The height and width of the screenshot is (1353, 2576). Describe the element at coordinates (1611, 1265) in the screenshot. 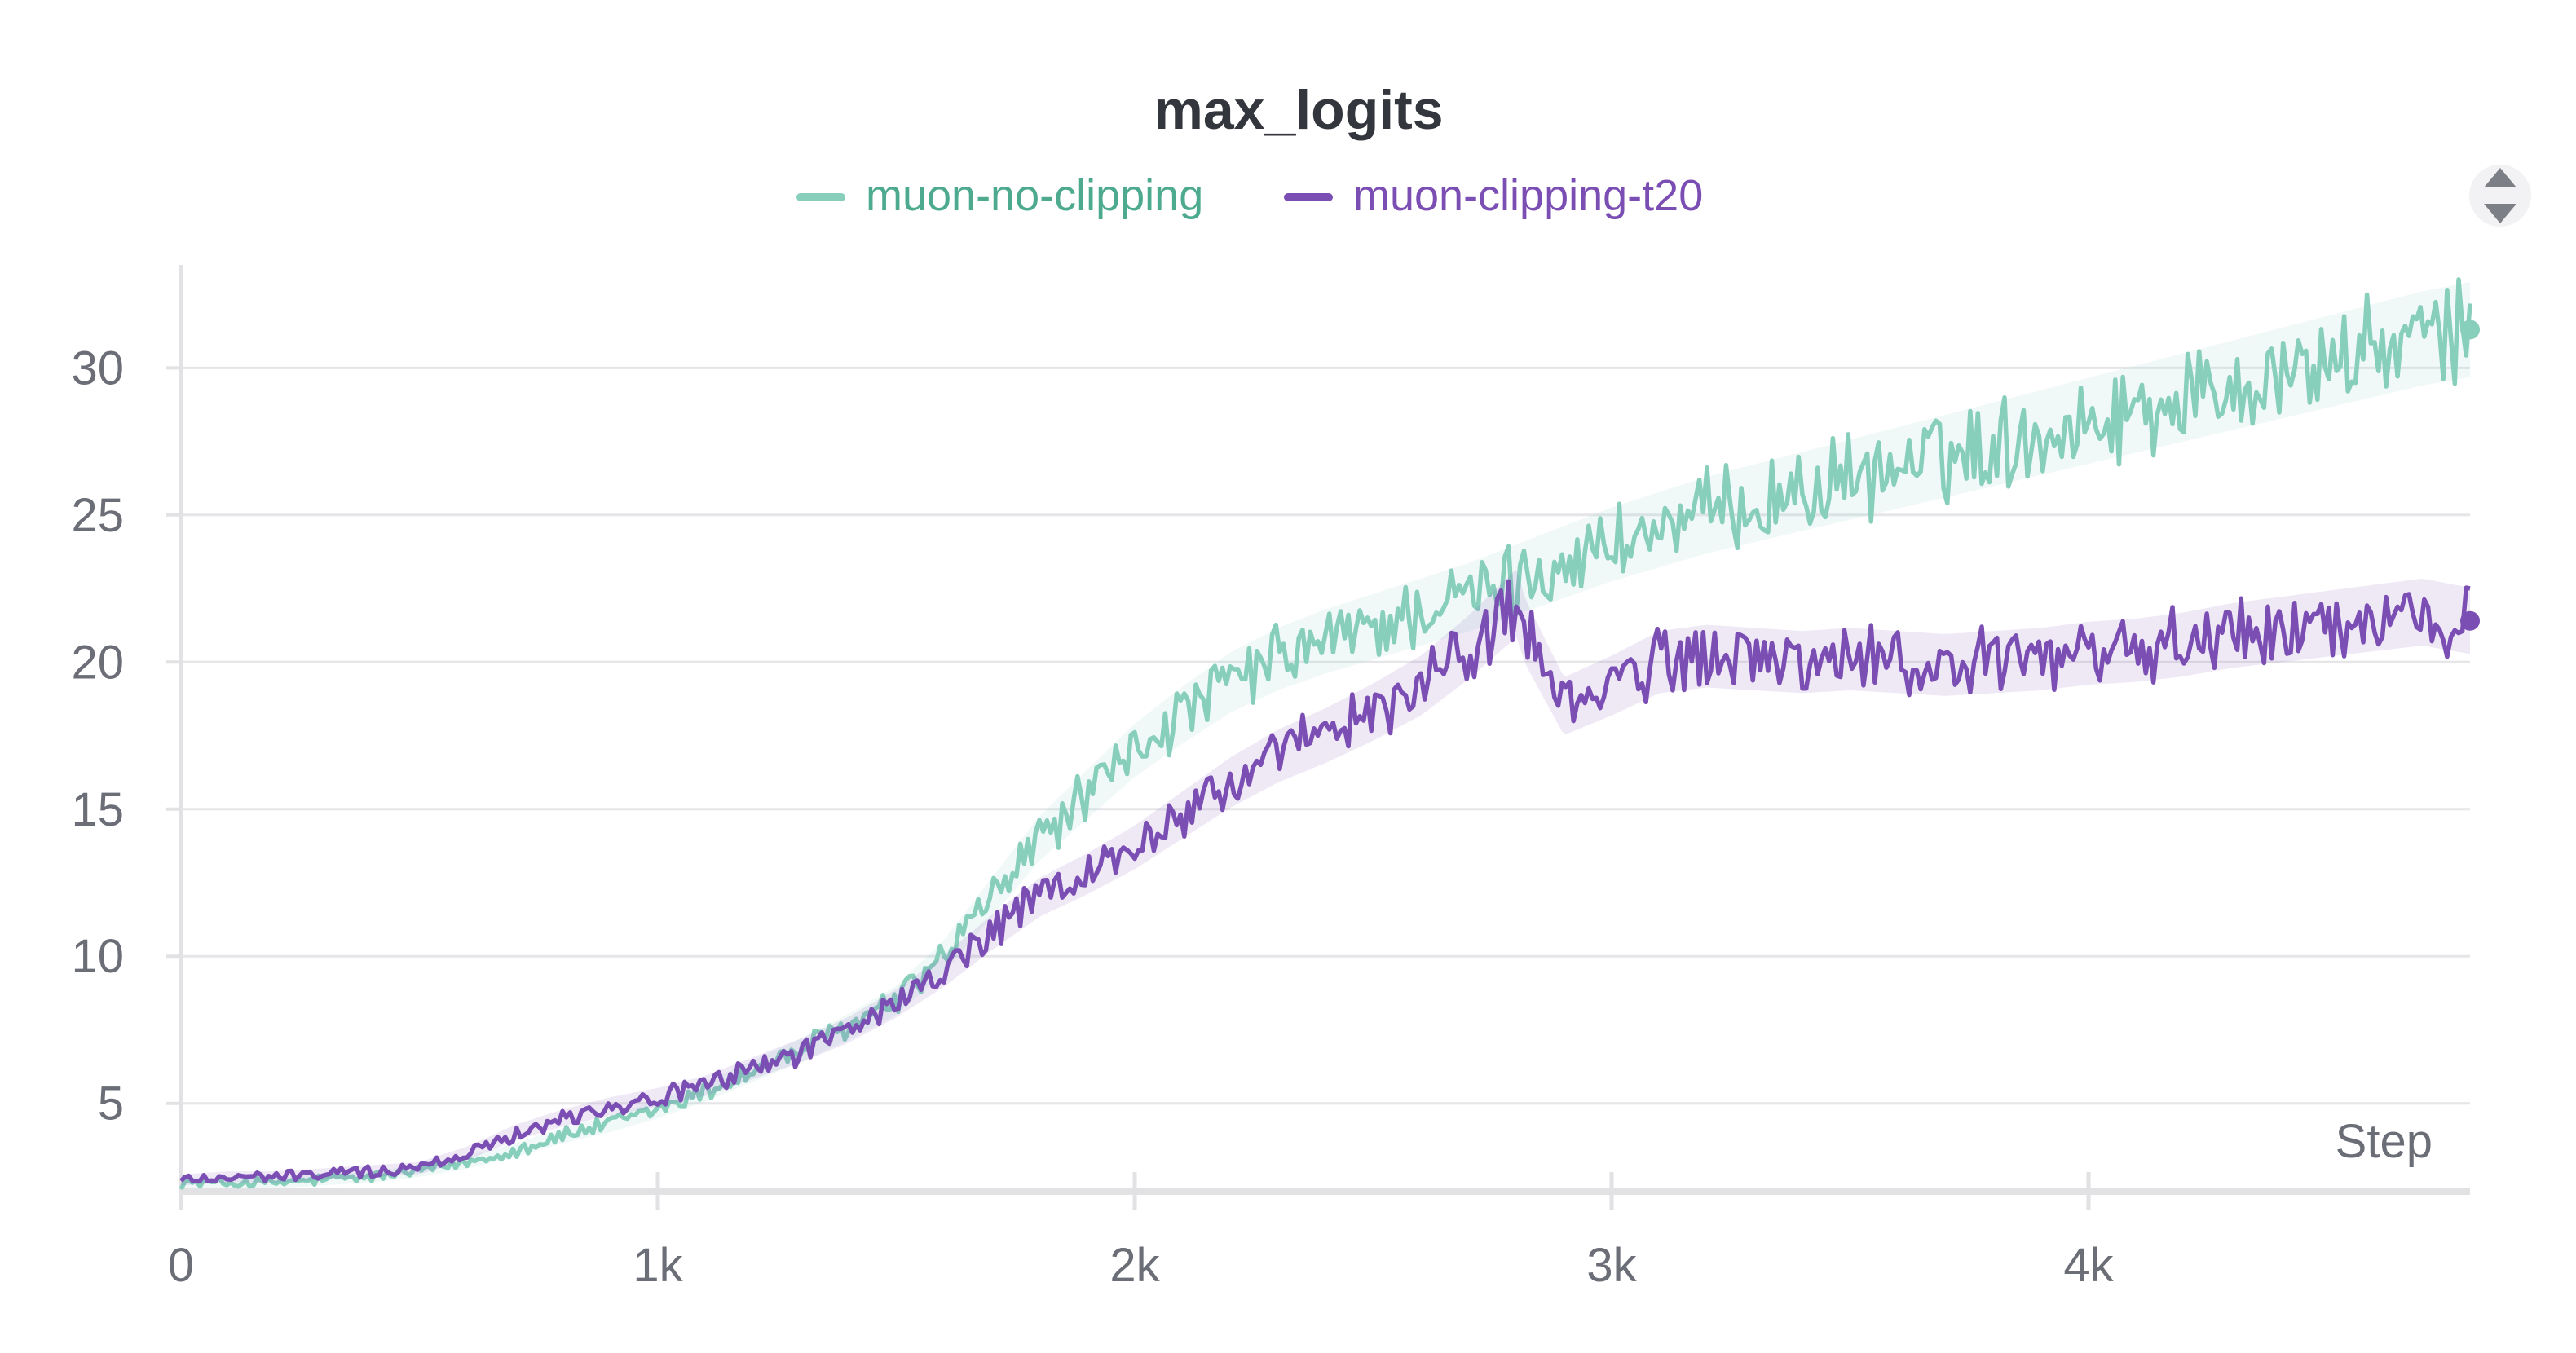

I see `x-tick-label: 3k` at that location.